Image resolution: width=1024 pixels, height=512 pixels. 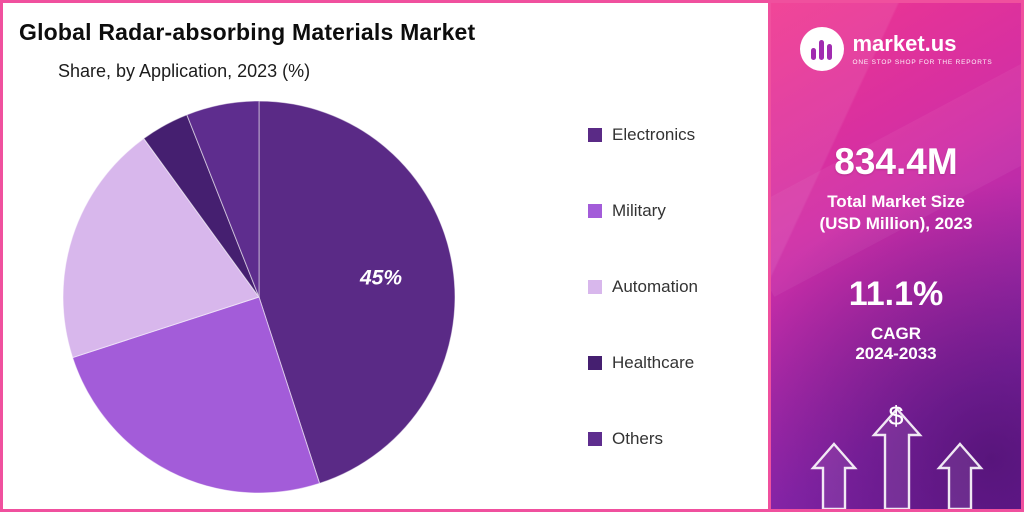 What do you see at coordinates (223, 199) in the screenshot?
I see `pie-slice-others` at bounding box center [223, 199].